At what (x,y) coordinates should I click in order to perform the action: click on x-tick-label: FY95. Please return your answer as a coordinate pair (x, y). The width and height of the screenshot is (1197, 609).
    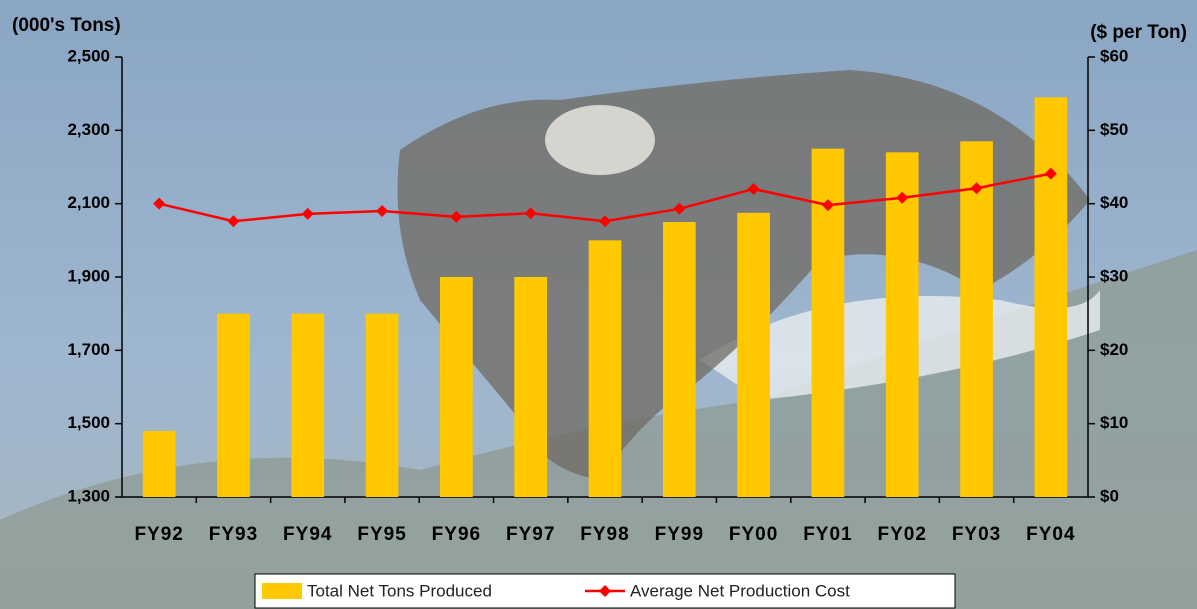
    Looking at the image, I should click on (381, 534).